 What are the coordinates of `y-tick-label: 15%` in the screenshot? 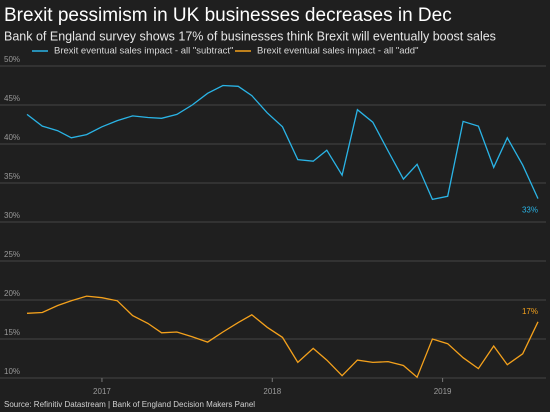 It's located at (12, 332).